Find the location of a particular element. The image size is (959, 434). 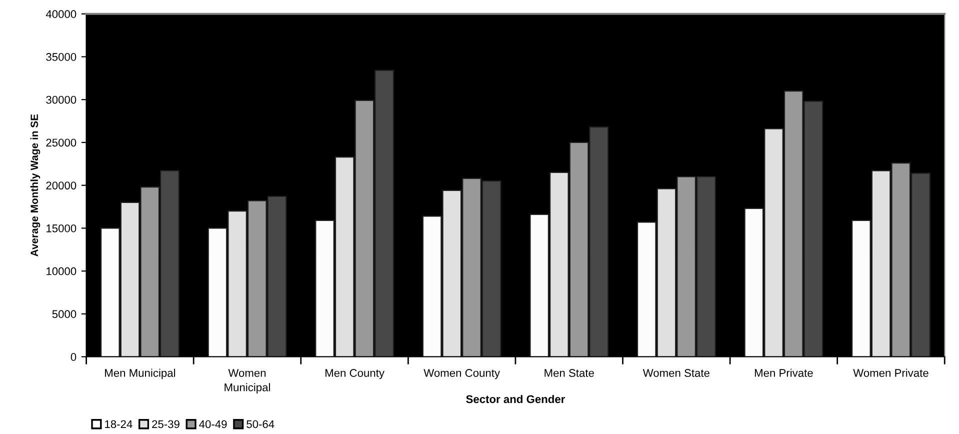

y-tick-label: 0 is located at coordinates (73, 357).